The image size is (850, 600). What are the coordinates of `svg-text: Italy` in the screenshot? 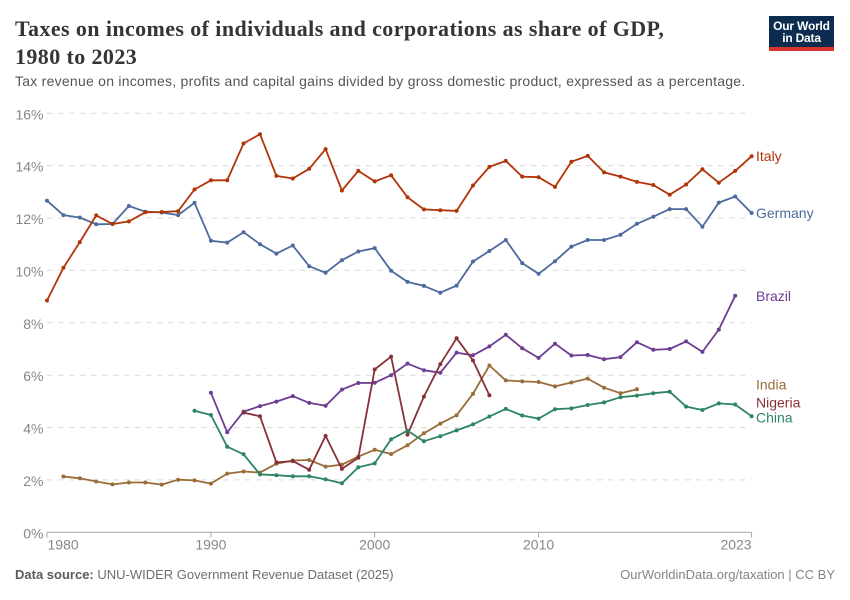 It's located at (769, 156).